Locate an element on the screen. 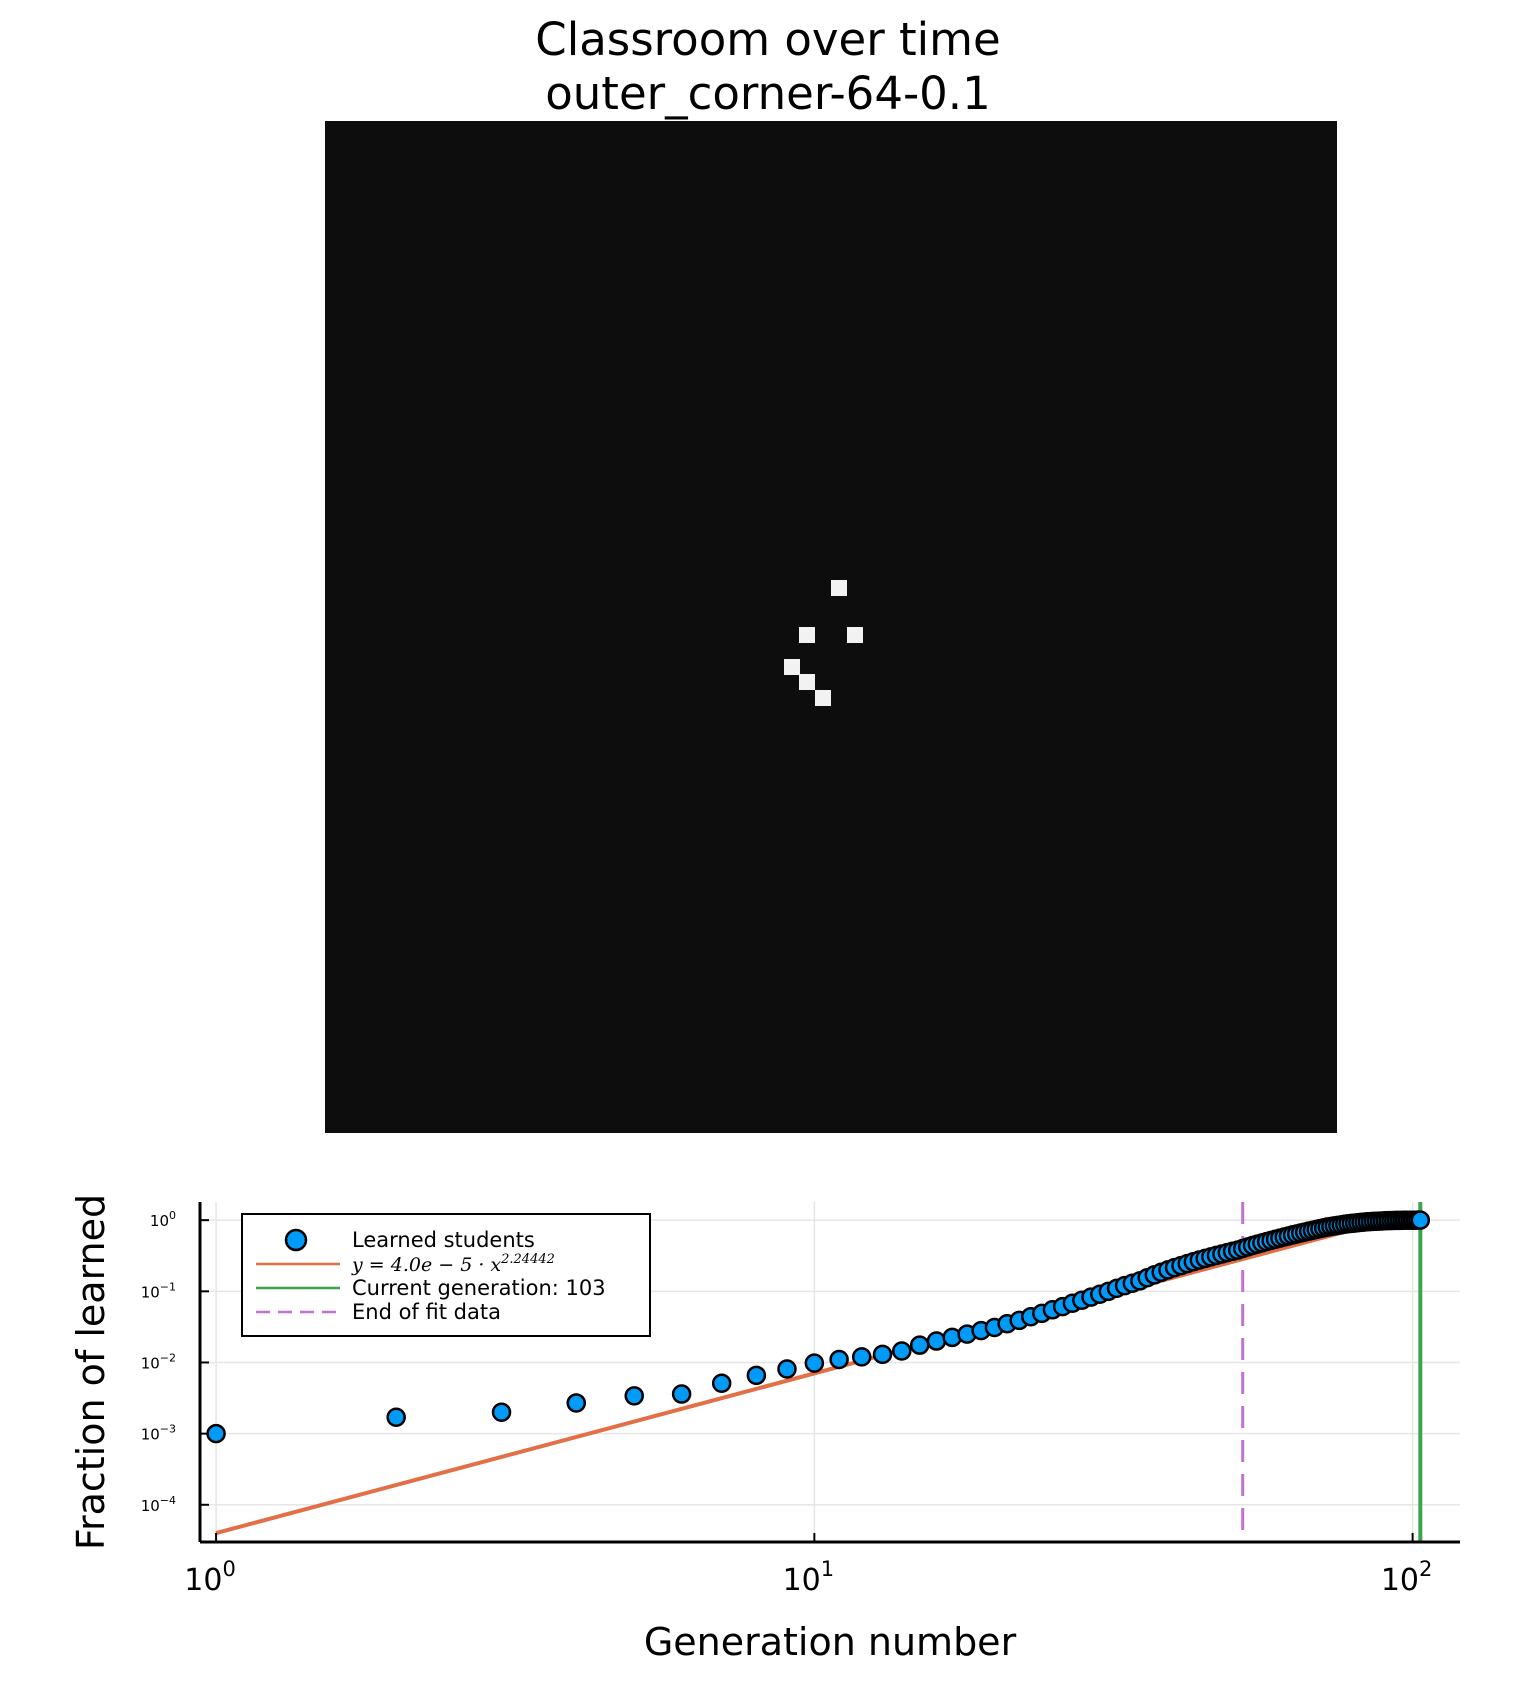 Image resolution: width=1536 pixels, height=1706 pixels. y-tick-label: 10⁻² is located at coordinates (158, 1361).